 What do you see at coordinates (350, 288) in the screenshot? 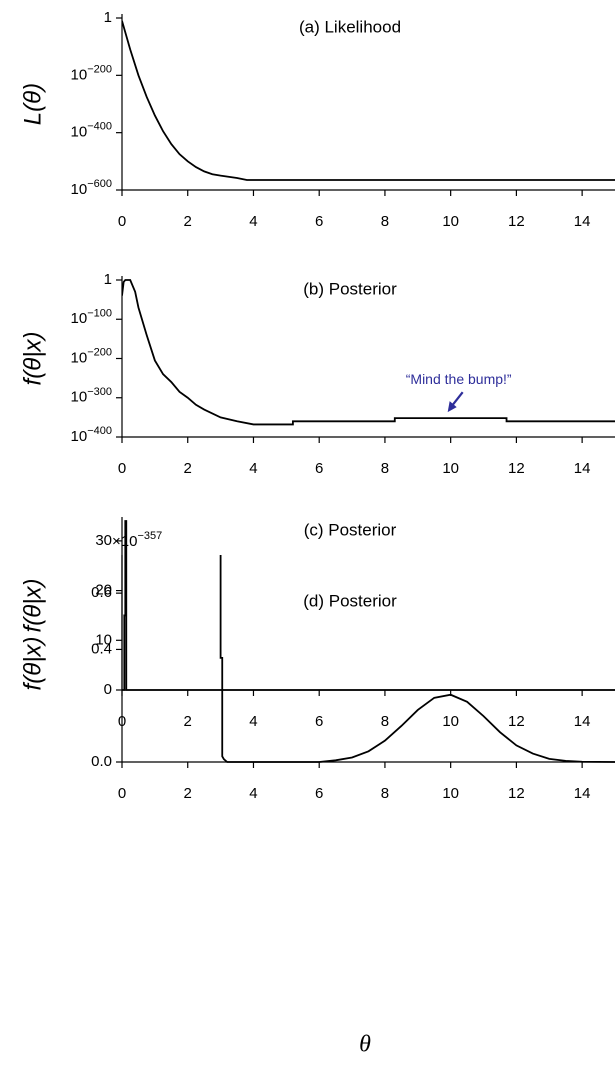
I see `panel-title: (b) Posterior` at bounding box center [350, 288].